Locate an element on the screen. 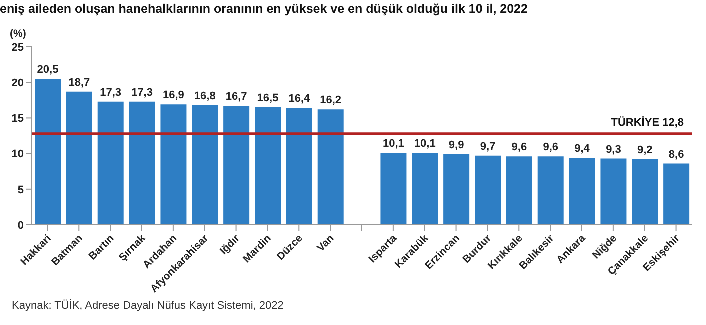 This screenshot has height=325, width=706. data-label: 16,9 is located at coordinates (173, 96).